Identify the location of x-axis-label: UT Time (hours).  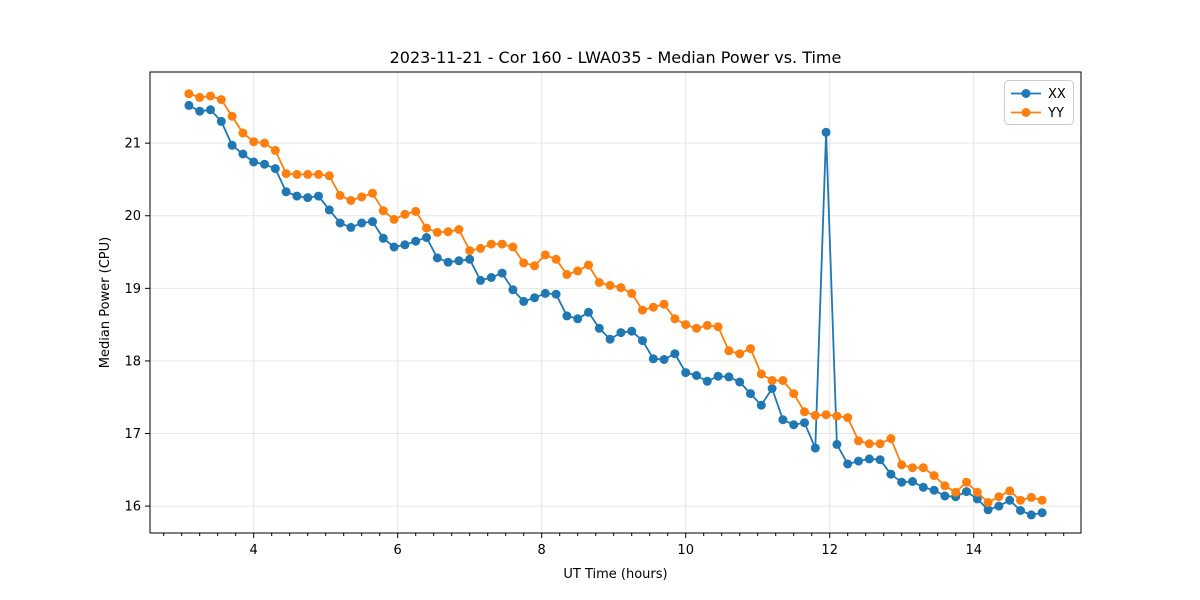
(615, 574).